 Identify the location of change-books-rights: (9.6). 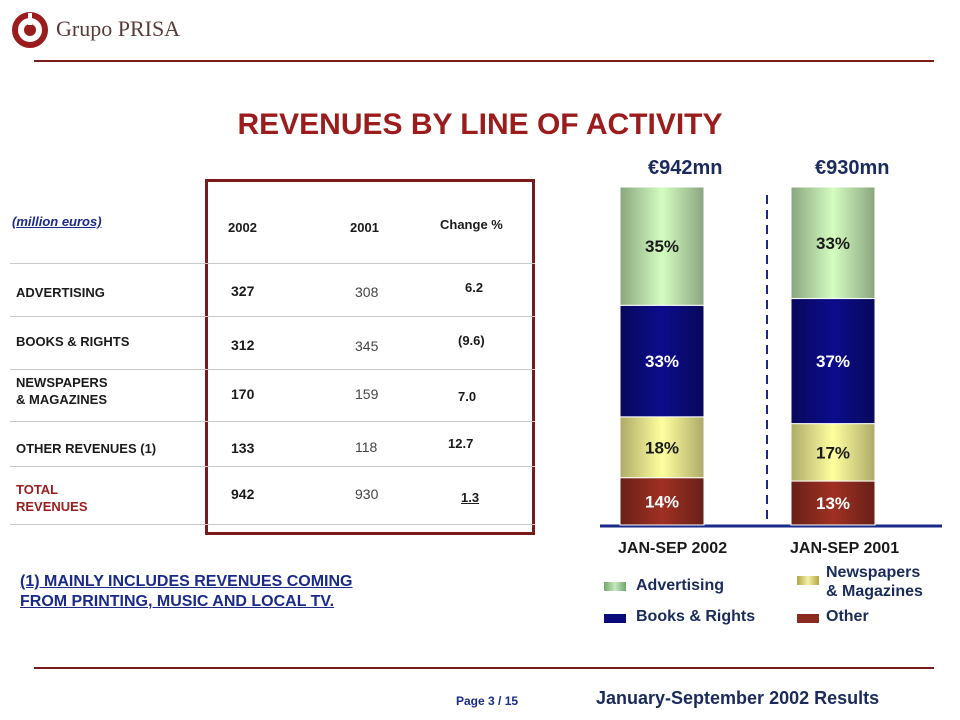
(471, 340).